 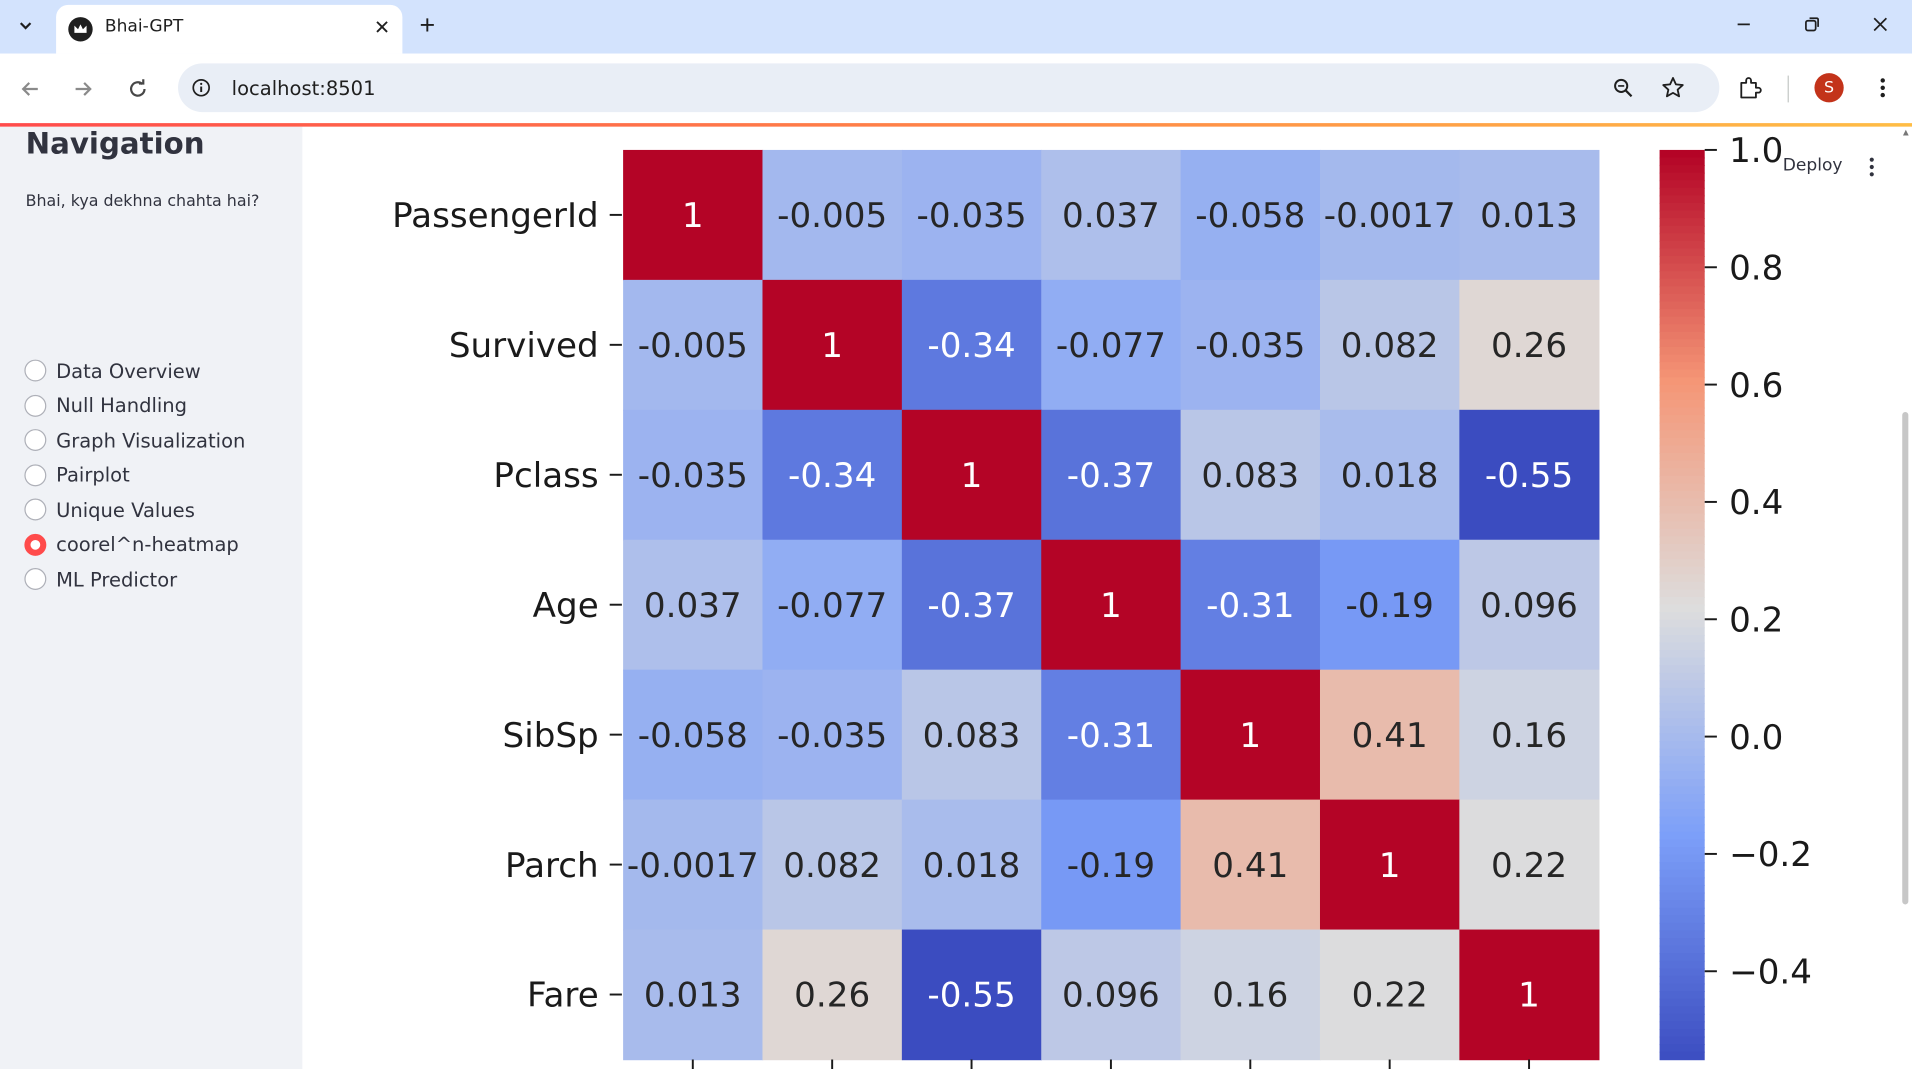 What do you see at coordinates (201, 88) in the screenshot?
I see `info-icon` at bounding box center [201, 88].